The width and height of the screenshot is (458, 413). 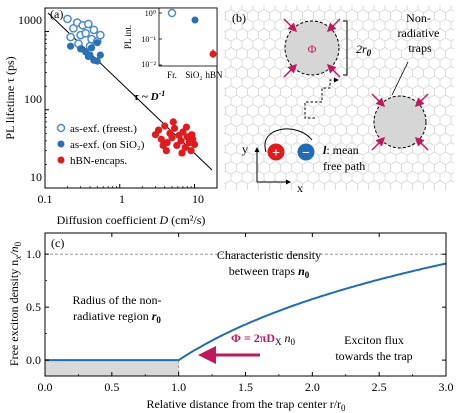 What do you see at coordinates (103, 129) in the screenshot?
I see `legend-label-freest: as-exf. (freest.)` at bounding box center [103, 129].